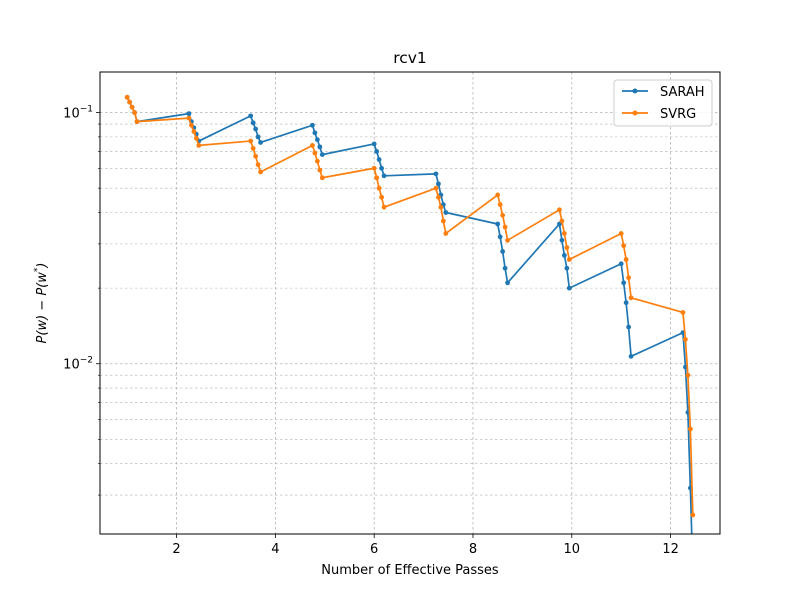 Image resolution: width=800 pixels, height=605 pixels. I want to click on x-tick-label: 6, so click(374, 549).